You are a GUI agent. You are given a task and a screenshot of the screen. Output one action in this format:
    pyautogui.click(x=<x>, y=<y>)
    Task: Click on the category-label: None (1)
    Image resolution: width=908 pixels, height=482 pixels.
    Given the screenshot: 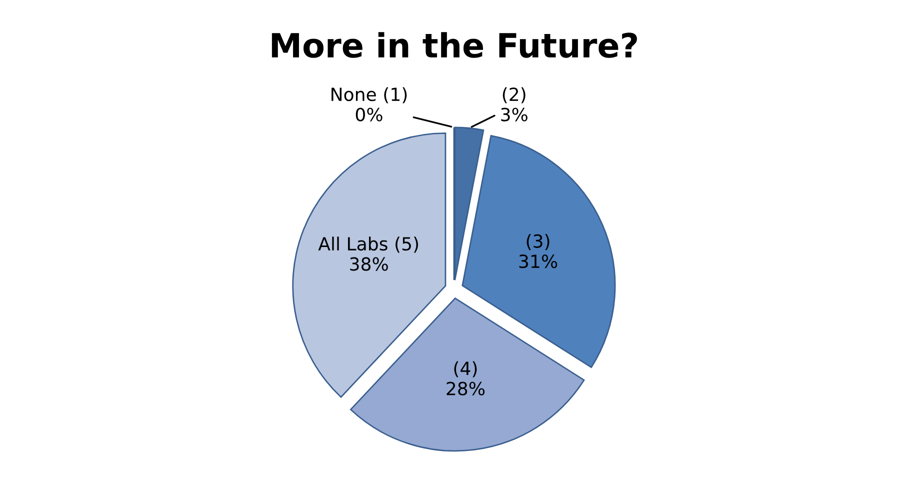 What is the action you would take?
    pyautogui.click(x=369, y=95)
    